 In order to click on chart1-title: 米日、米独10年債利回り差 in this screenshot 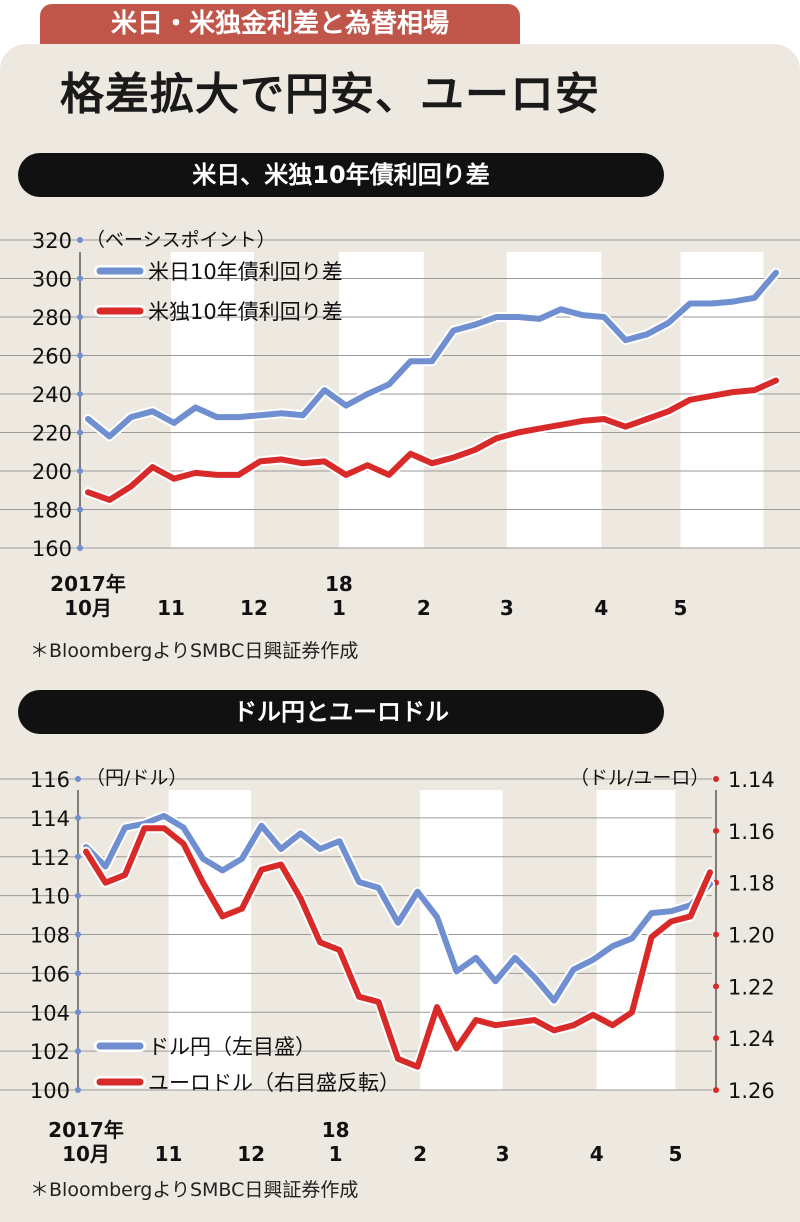, I will do `click(341, 175)`.